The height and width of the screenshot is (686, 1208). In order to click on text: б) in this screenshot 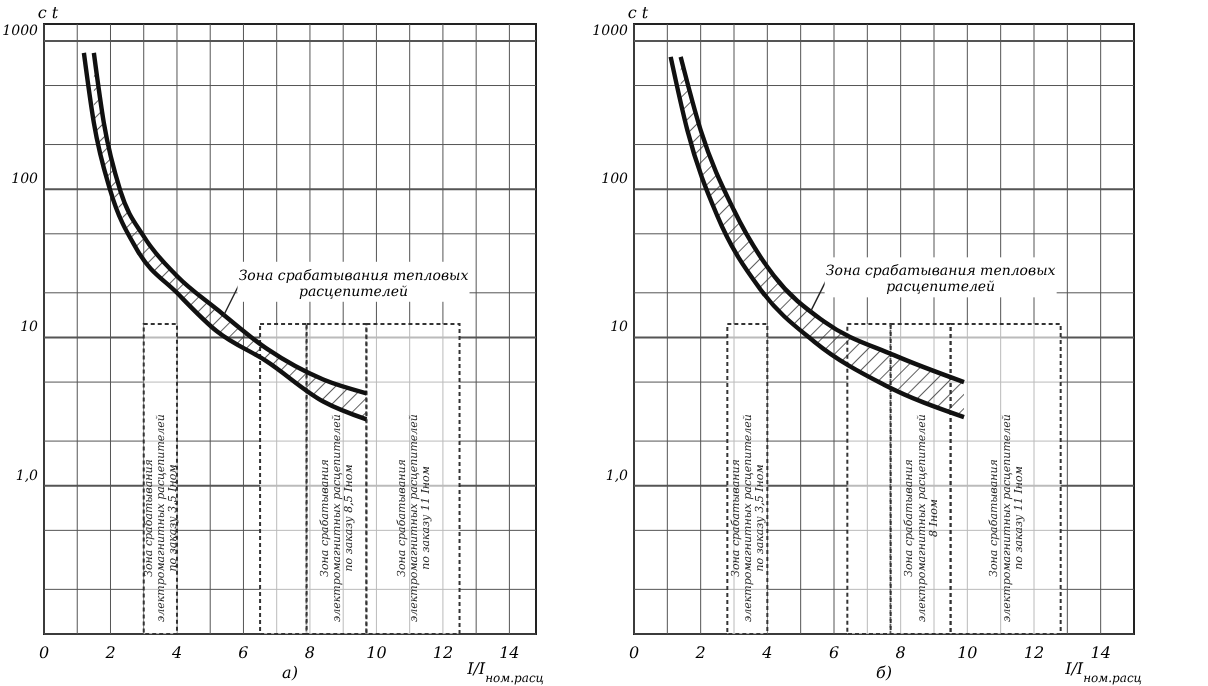, I will do `click(884, 673)`.